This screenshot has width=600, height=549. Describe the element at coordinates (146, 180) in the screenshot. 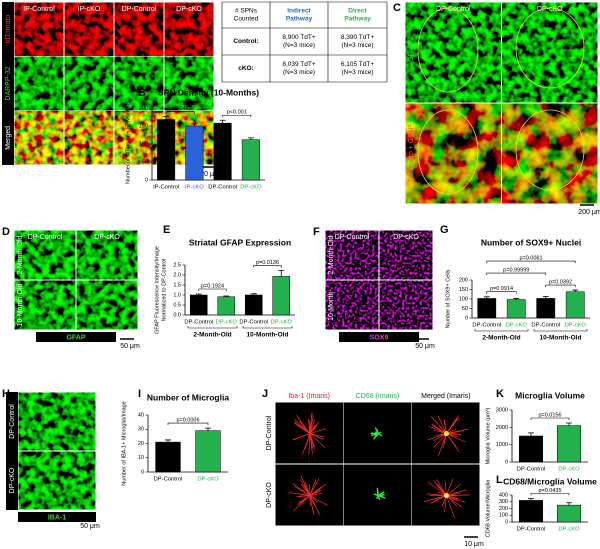

I see `y-tick-label: 0` at that location.